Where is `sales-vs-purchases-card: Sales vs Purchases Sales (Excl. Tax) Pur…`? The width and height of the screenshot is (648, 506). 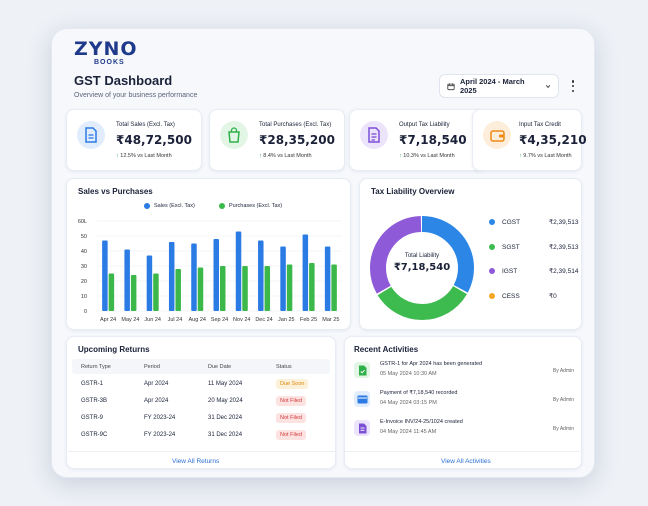 sales-vs-purchases-card: Sales vs Purchases Sales (Excl. Tax) Pur… is located at coordinates (208, 254).